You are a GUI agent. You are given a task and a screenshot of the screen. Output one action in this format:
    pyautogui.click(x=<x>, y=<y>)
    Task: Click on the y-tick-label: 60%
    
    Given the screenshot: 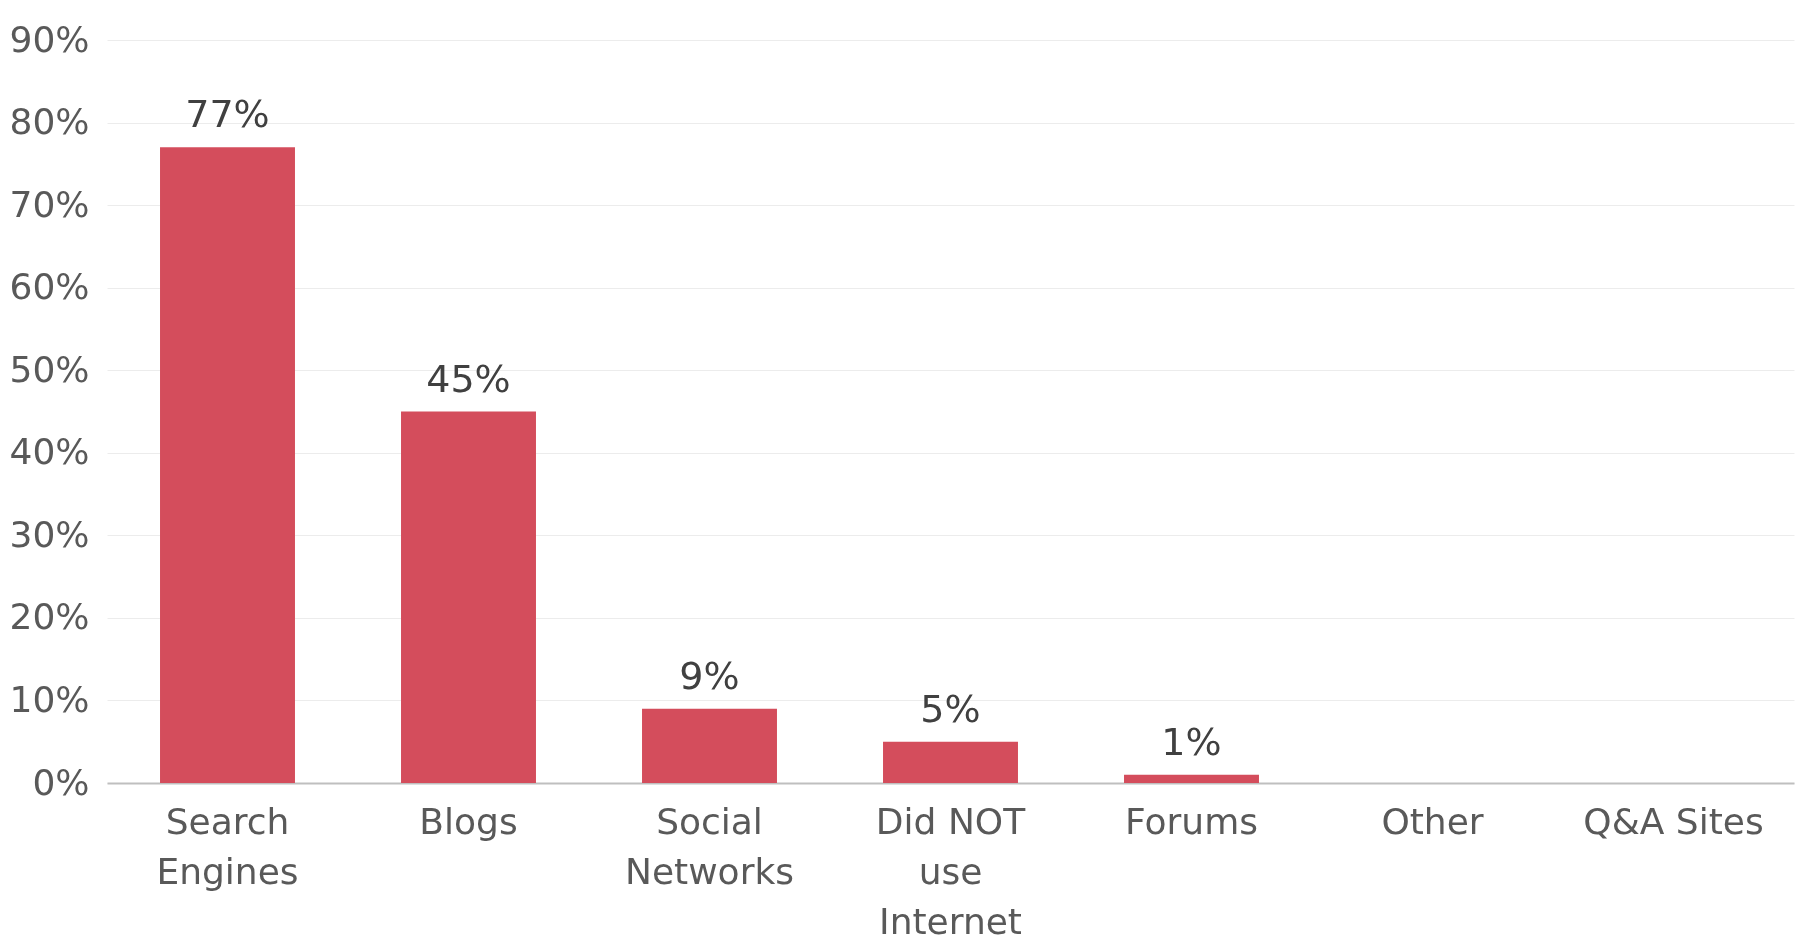 What is the action you would take?
    pyautogui.click(x=49, y=287)
    